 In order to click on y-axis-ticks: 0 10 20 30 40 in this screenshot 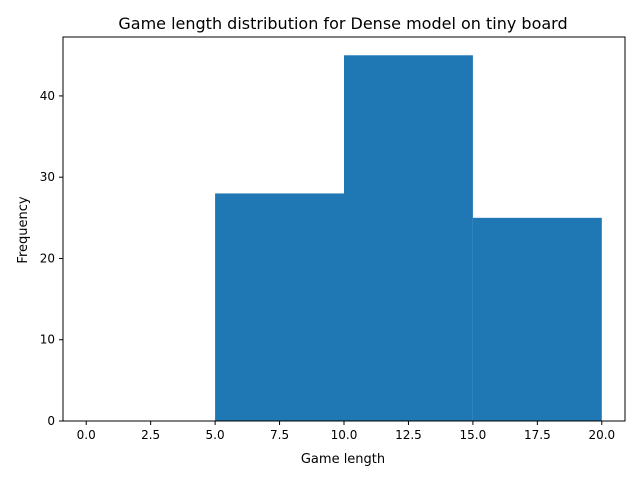, I will do `click(51, 258)`.